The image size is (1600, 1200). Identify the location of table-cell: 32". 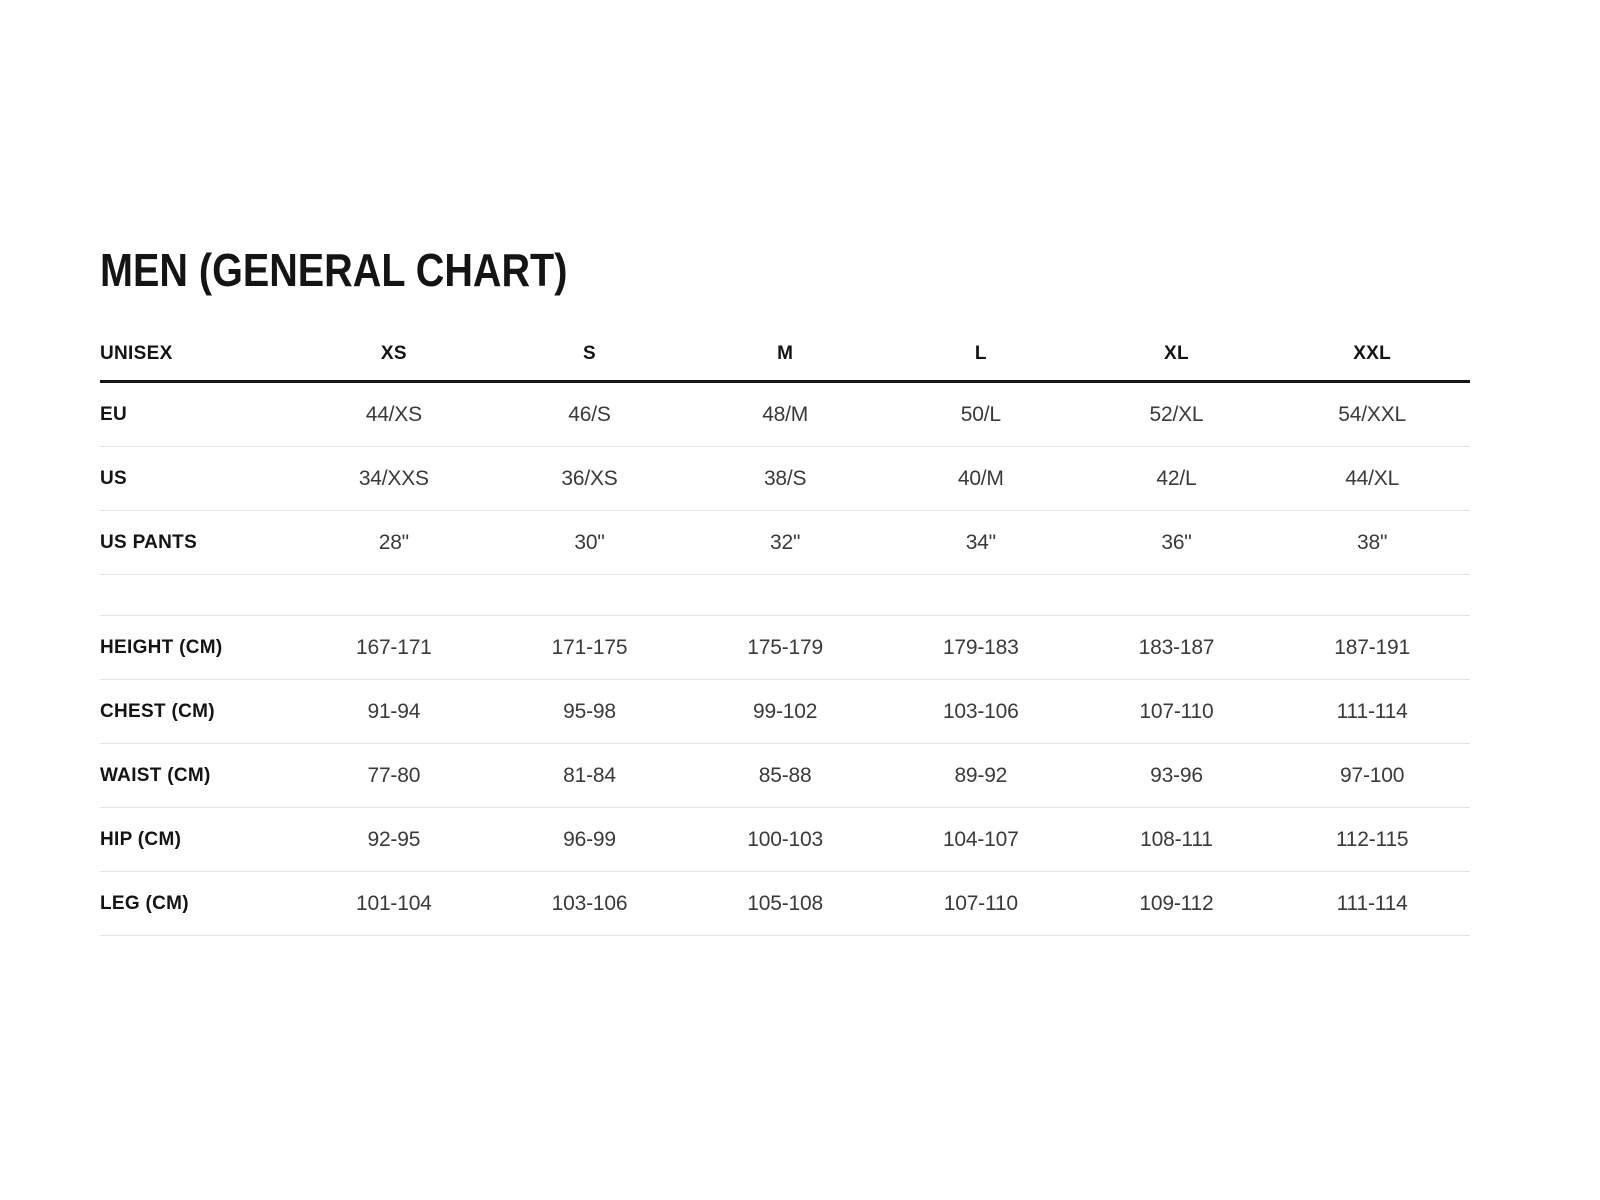
(785, 542).